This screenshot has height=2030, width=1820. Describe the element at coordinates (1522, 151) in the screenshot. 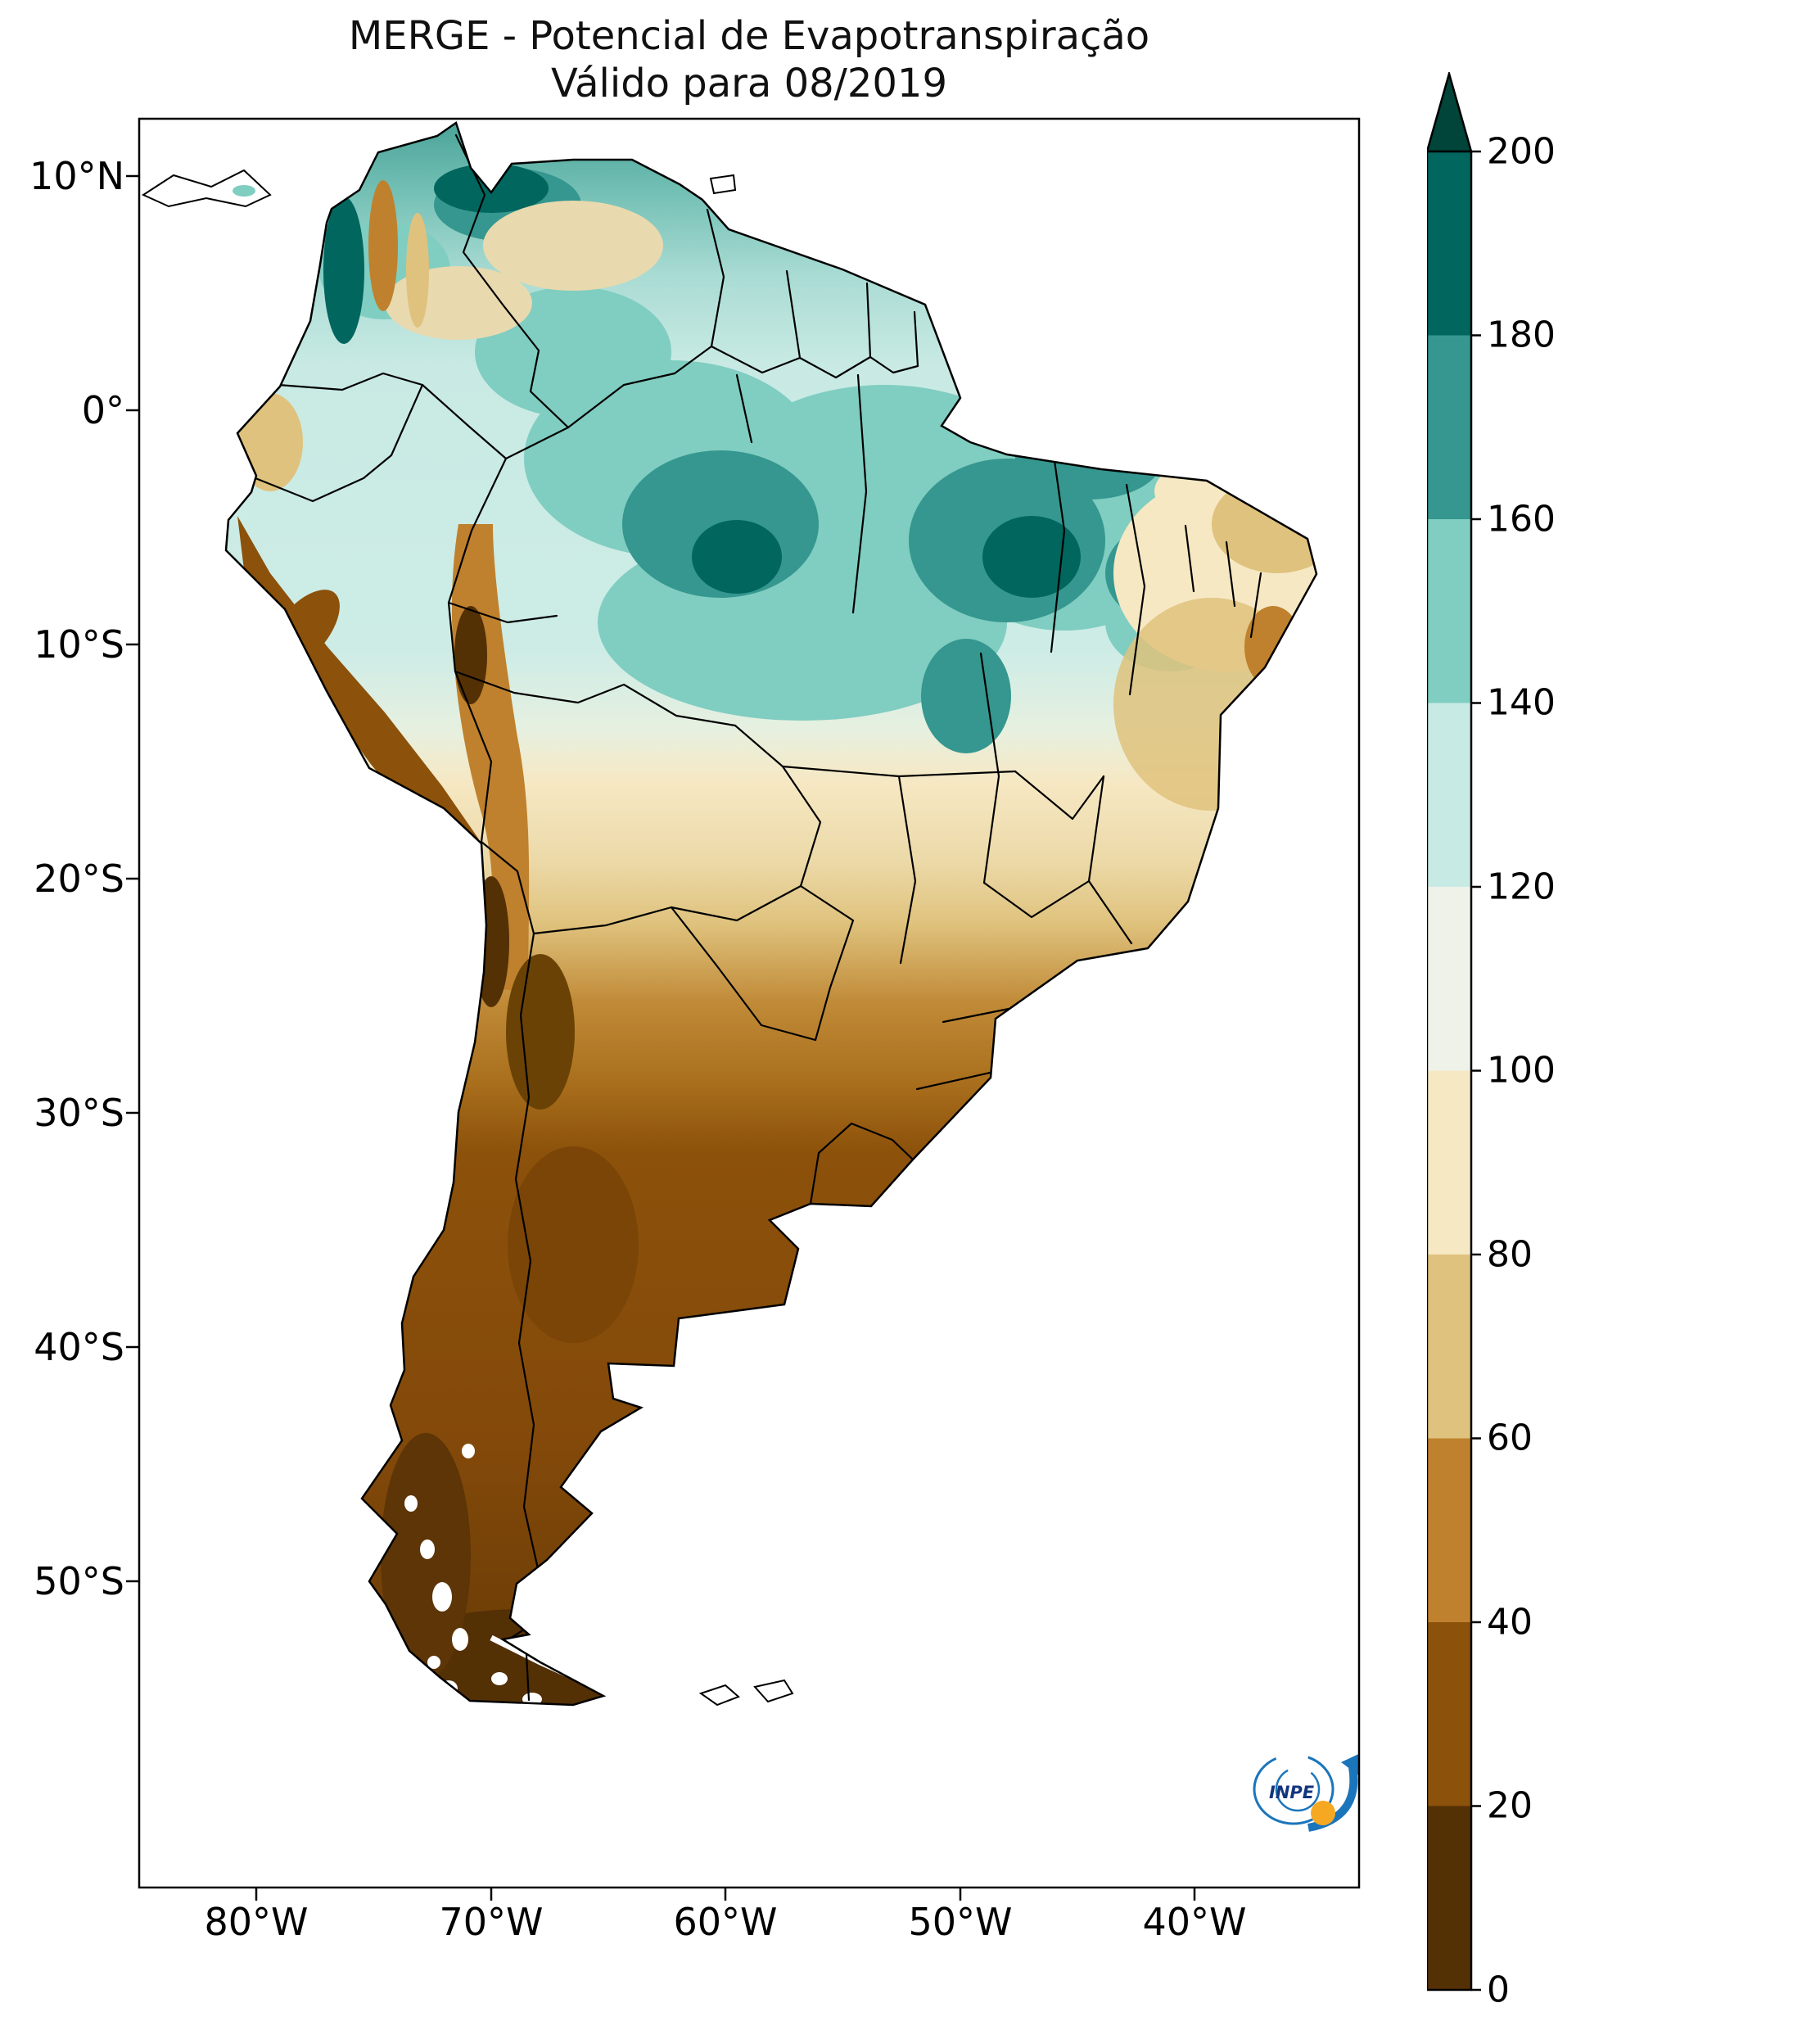

I see `cb-tick-200: 200` at that location.